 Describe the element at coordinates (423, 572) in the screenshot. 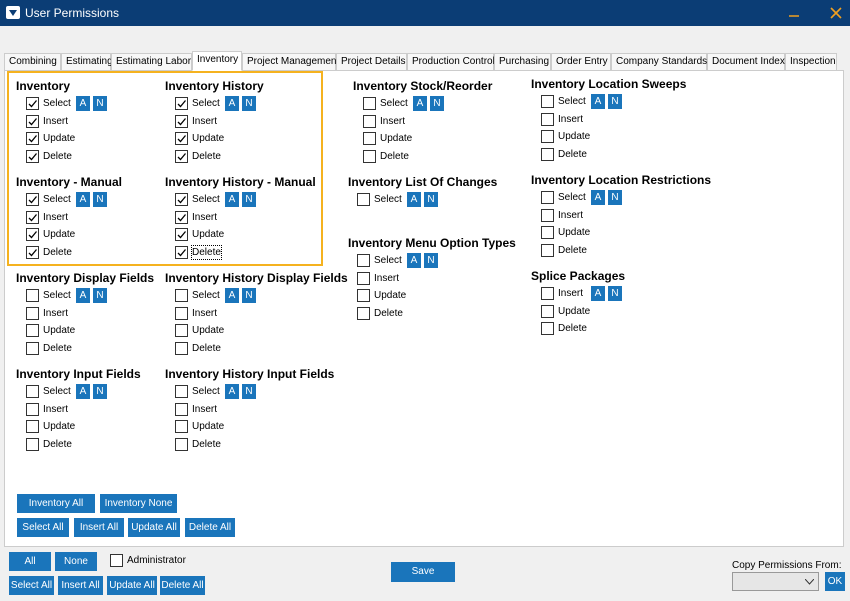

I see `save-button: Save` at that location.